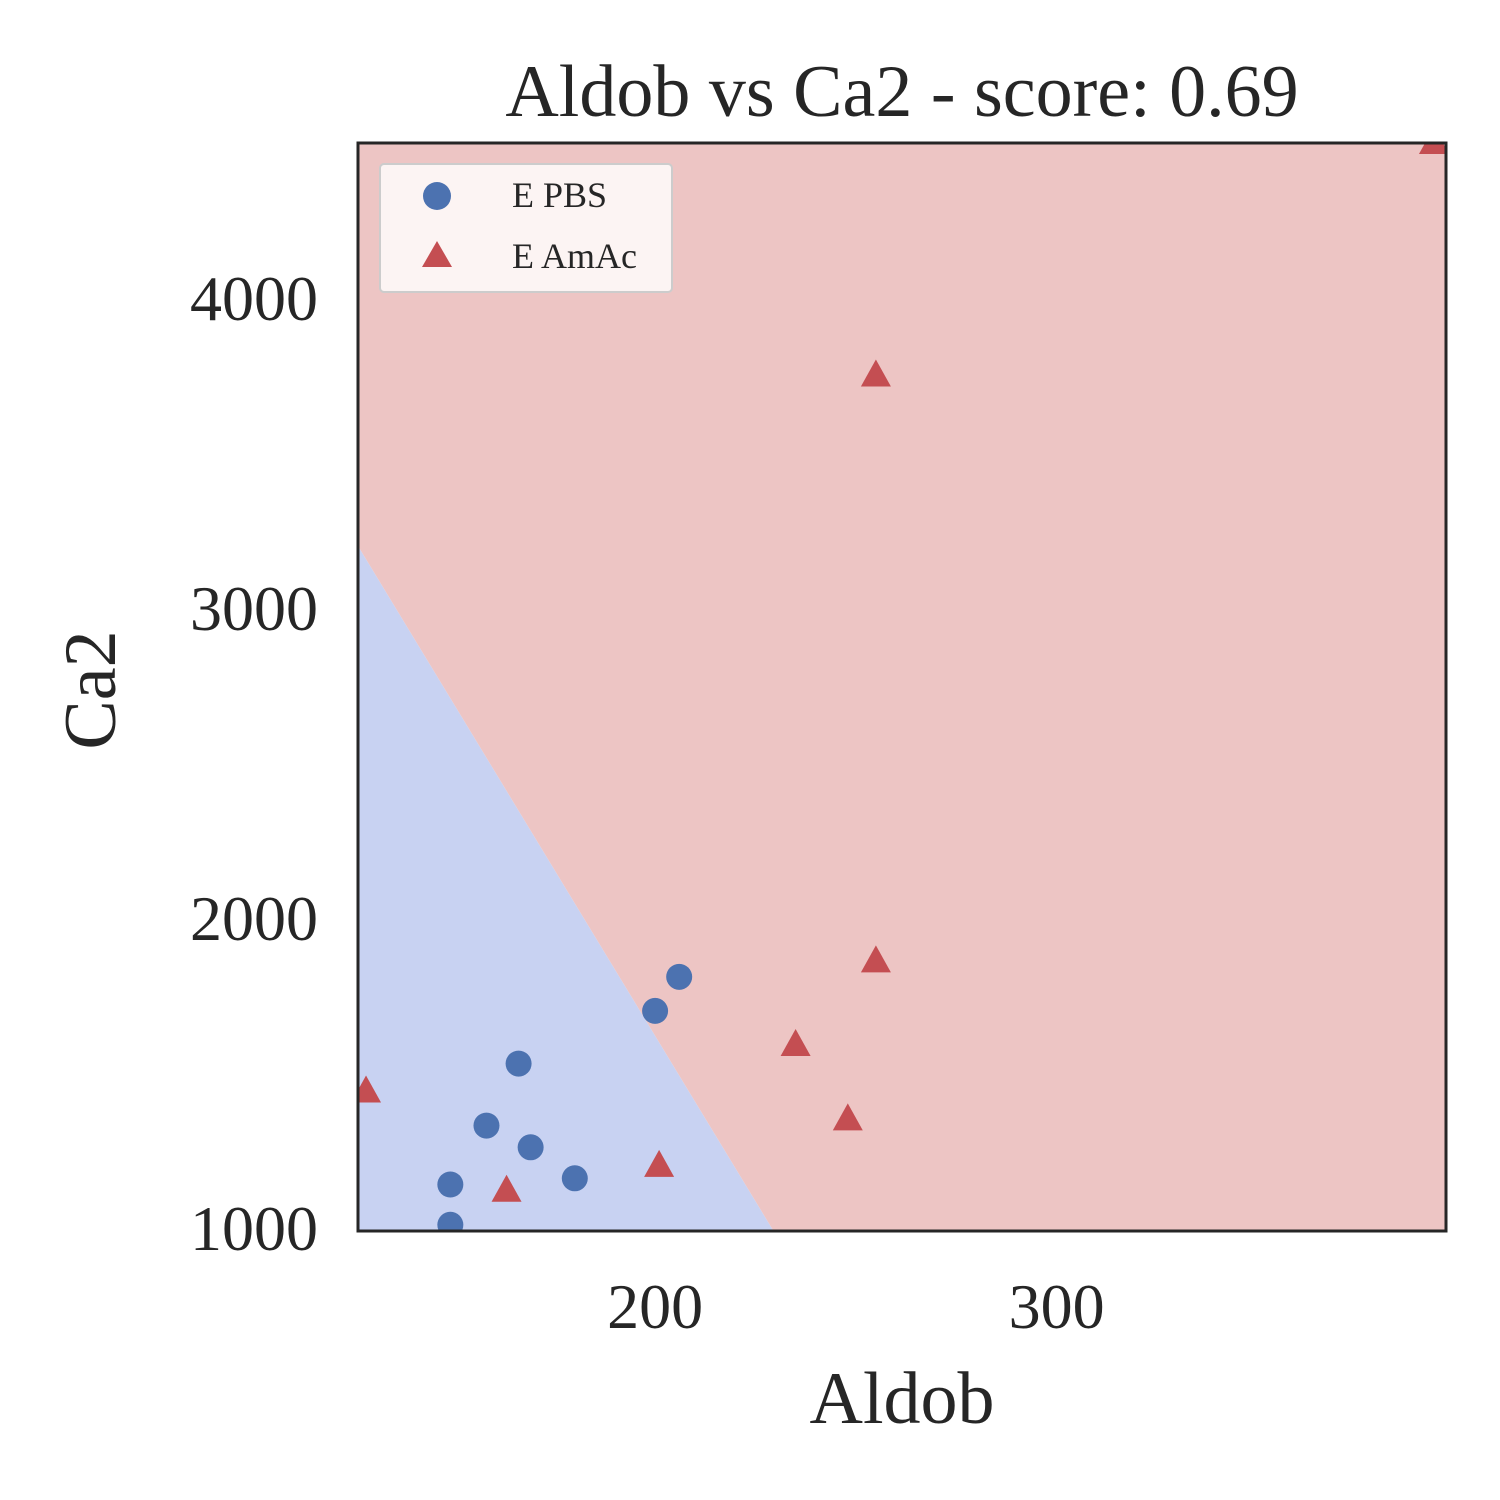  I want to click on x-axis-label: Aldob, so click(902, 1399).